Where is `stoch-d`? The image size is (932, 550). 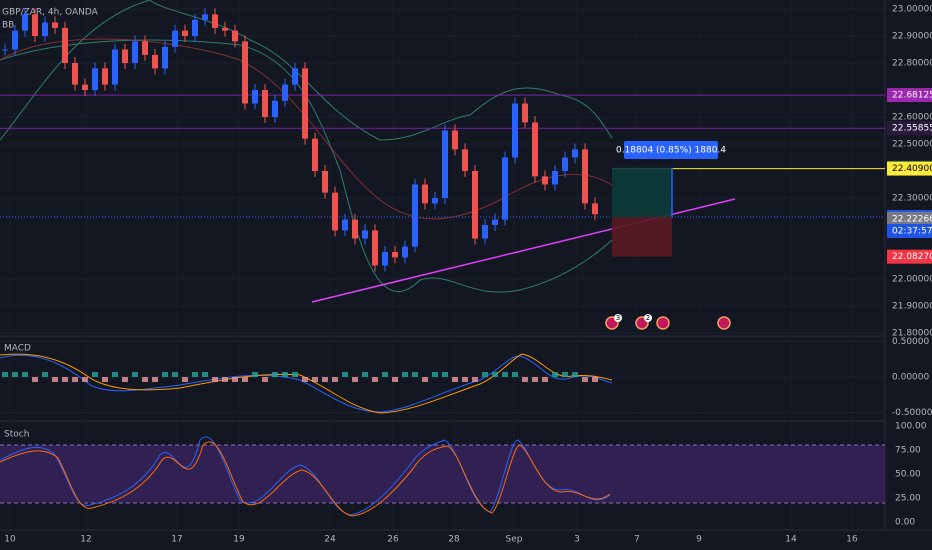 stoch-d is located at coordinates (305, 479).